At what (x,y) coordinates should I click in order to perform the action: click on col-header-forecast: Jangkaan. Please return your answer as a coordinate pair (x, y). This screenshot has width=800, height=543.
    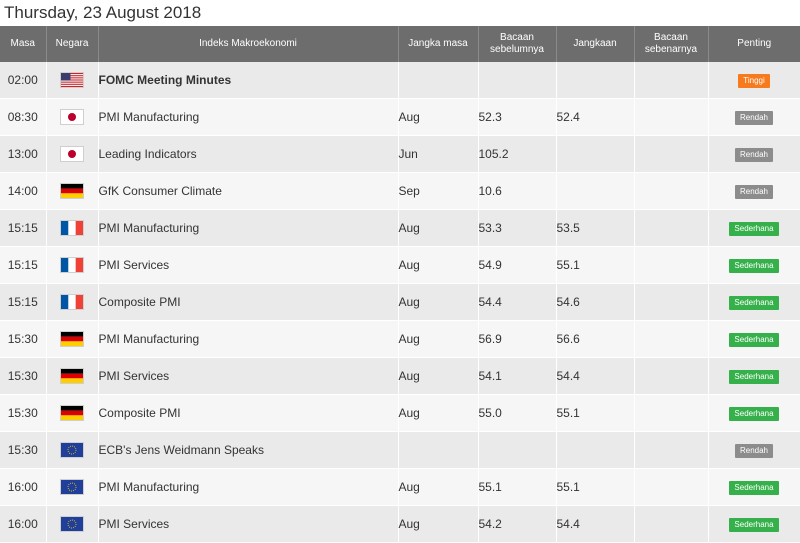
    Looking at the image, I should click on (595, 44).